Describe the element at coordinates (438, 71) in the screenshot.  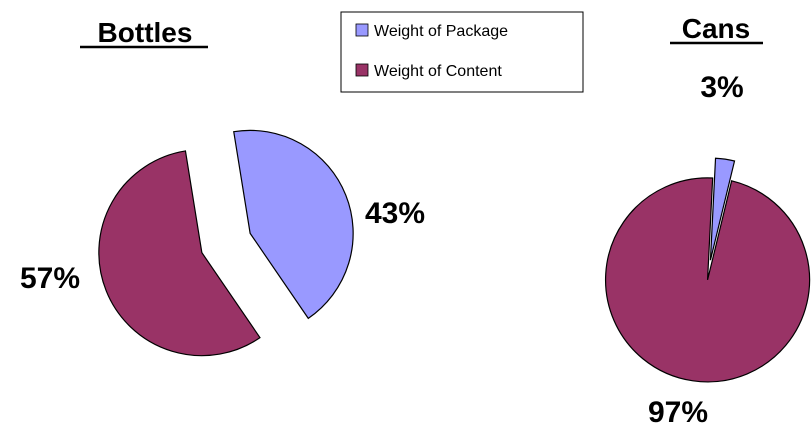
I see `legend-label-content: Weight of Content` at that location.